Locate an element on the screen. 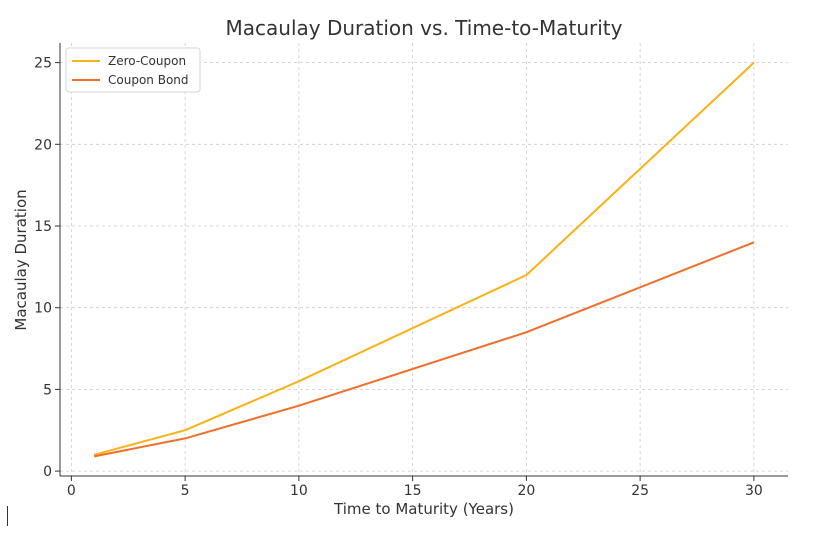 The width and height of the screenshot is (816, 538). y-tick-label: 20 is located at coordinates (43, 145).